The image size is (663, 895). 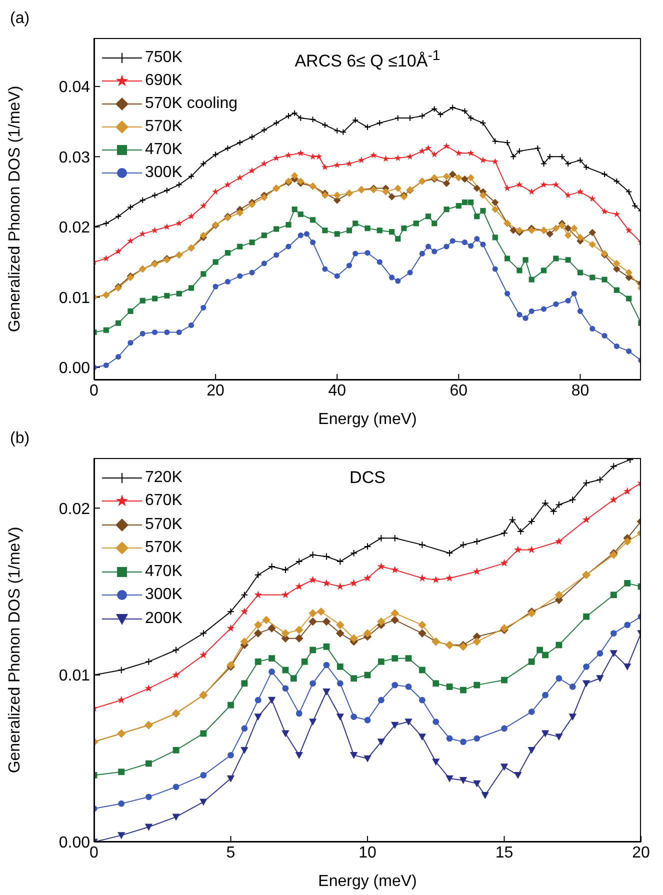 I want to click on legend-label: 200K, so click(x=163, y=619).